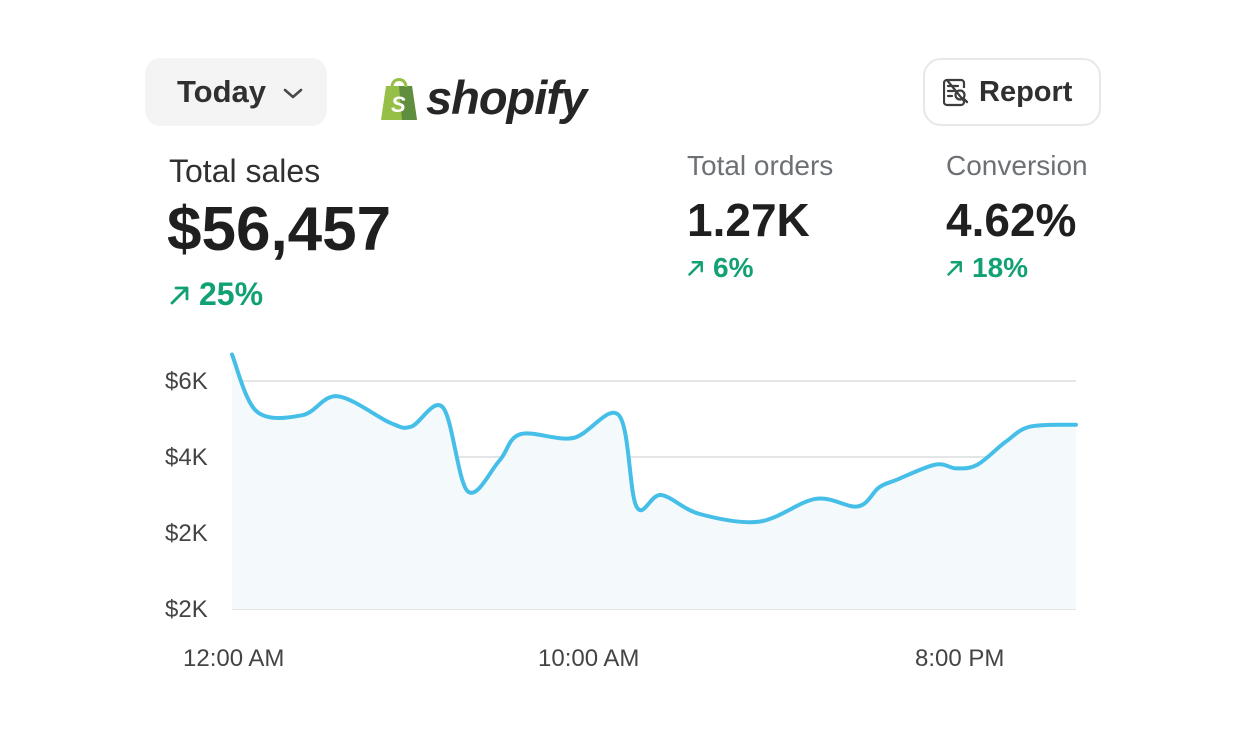  I want to click on report-button: Report, so click(1012, 92).